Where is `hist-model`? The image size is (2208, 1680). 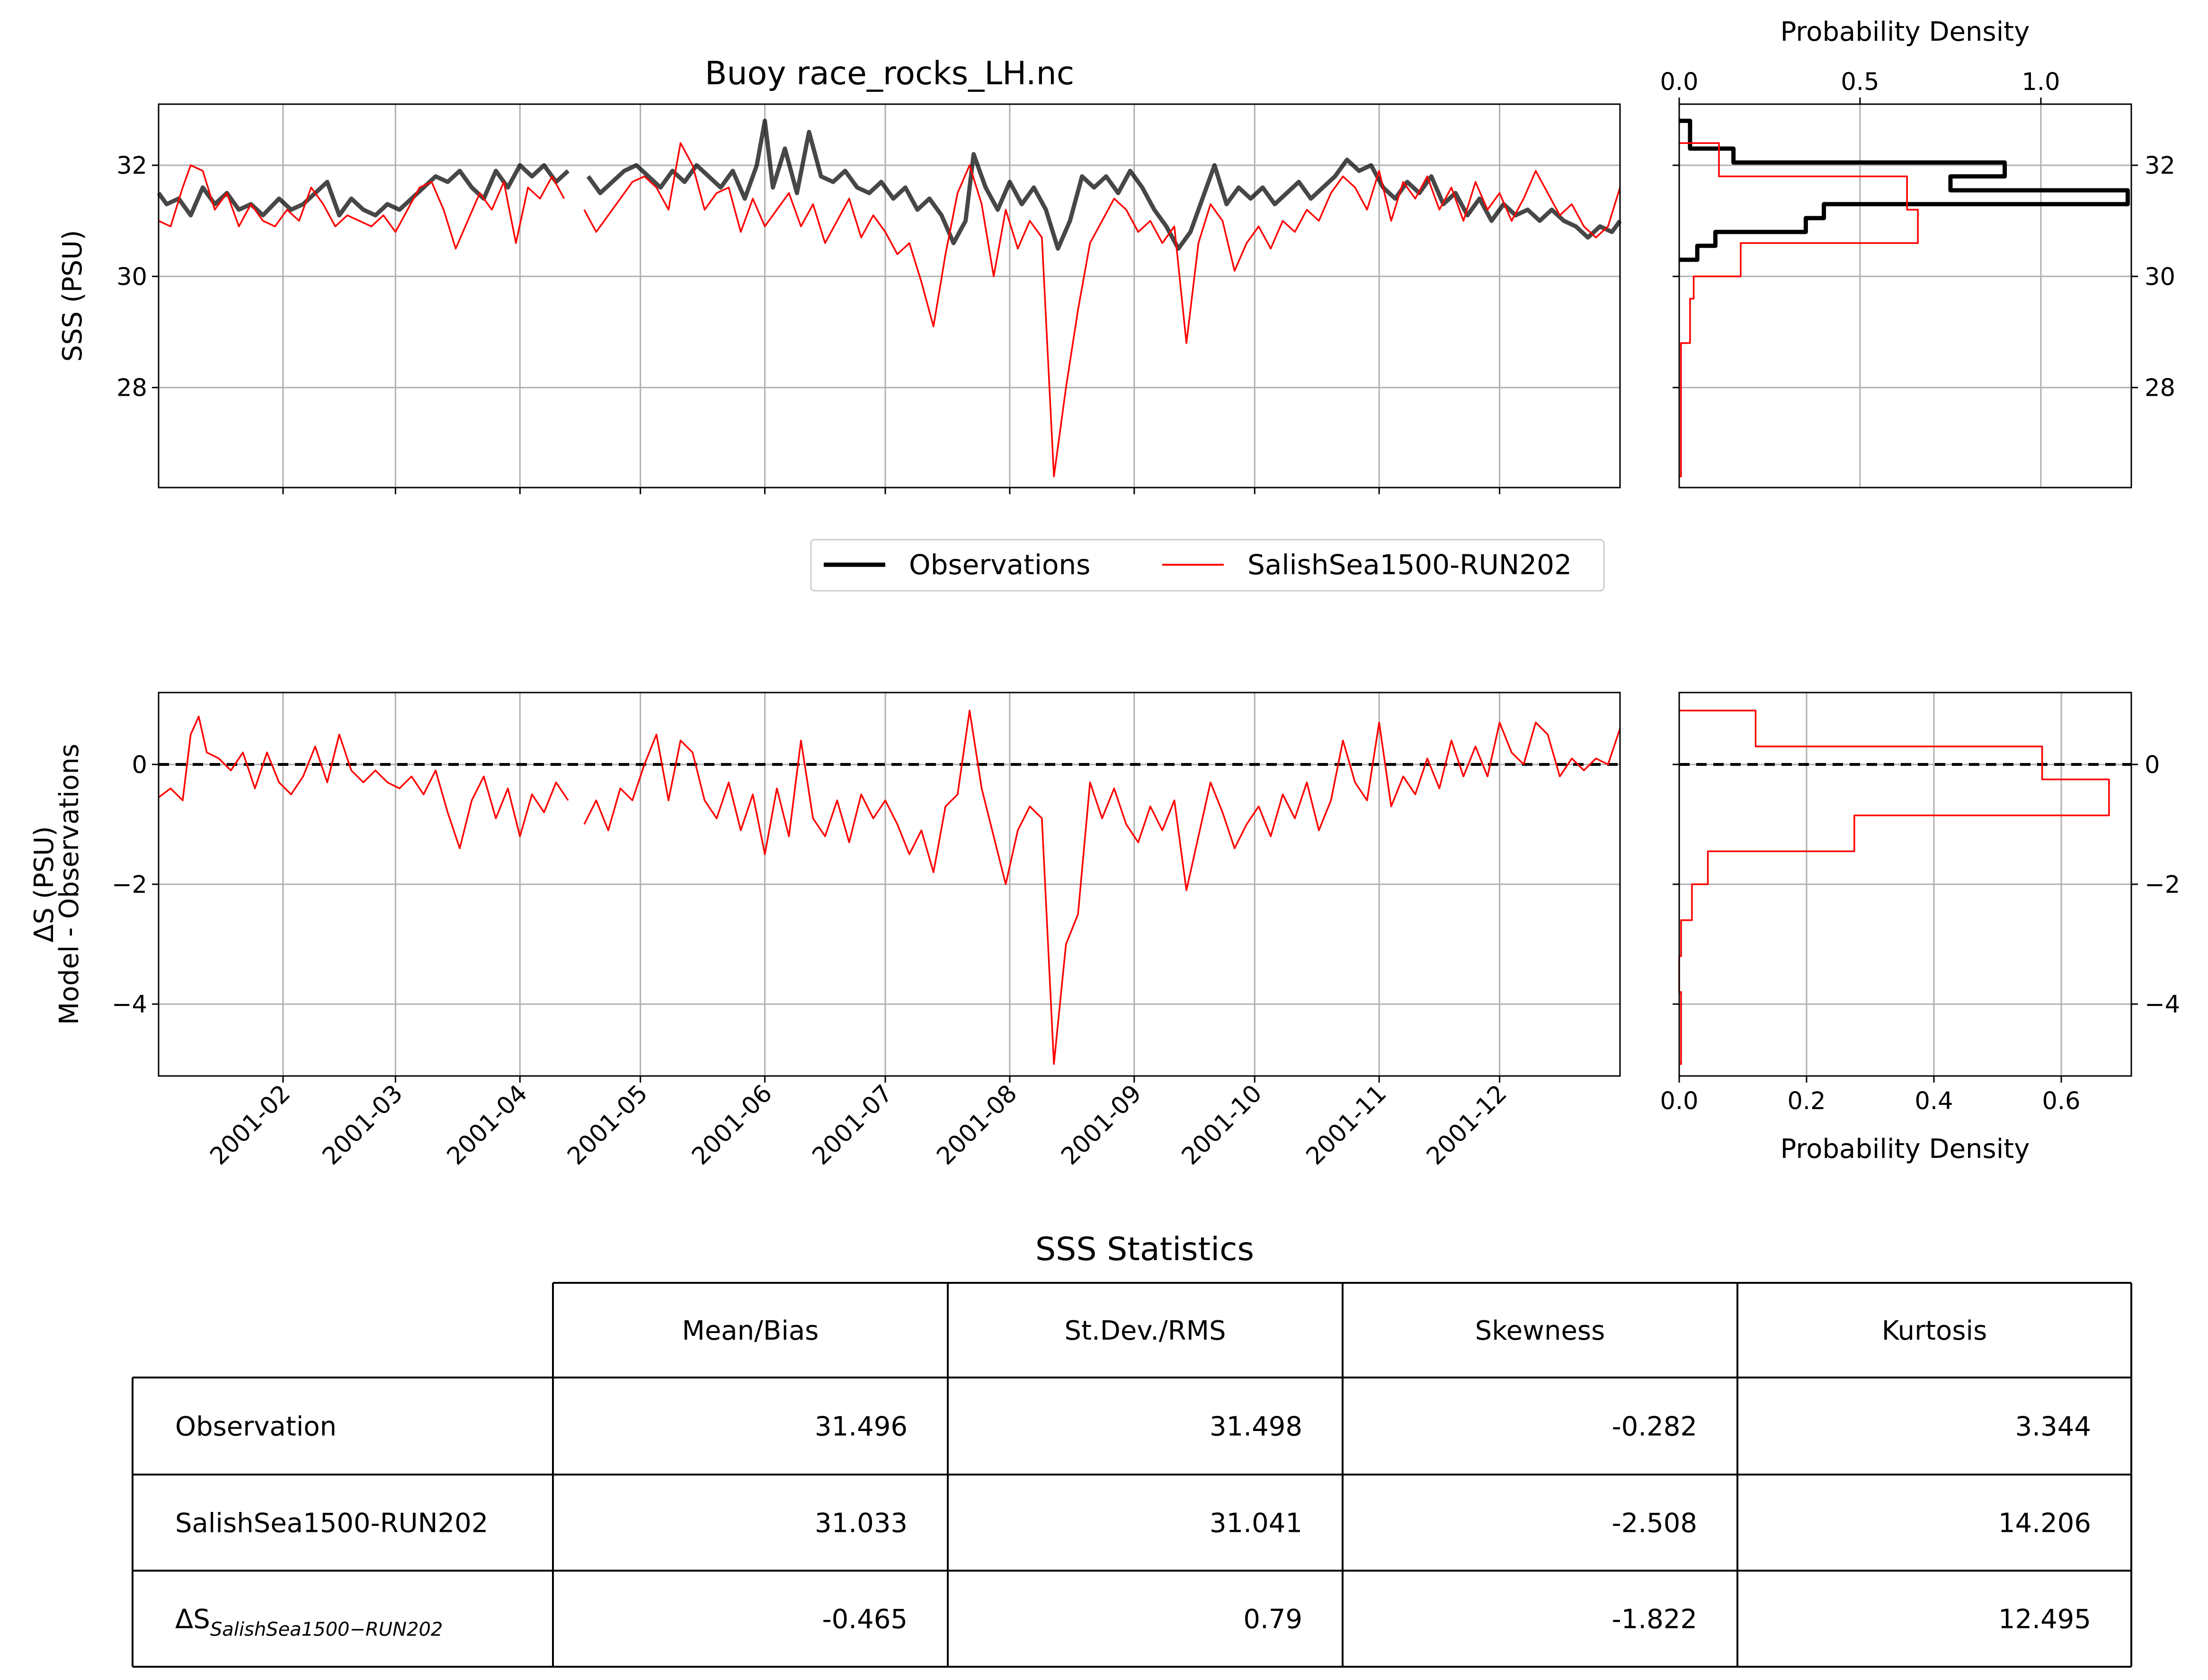 hist-model is located at coordinates (1799, 310).